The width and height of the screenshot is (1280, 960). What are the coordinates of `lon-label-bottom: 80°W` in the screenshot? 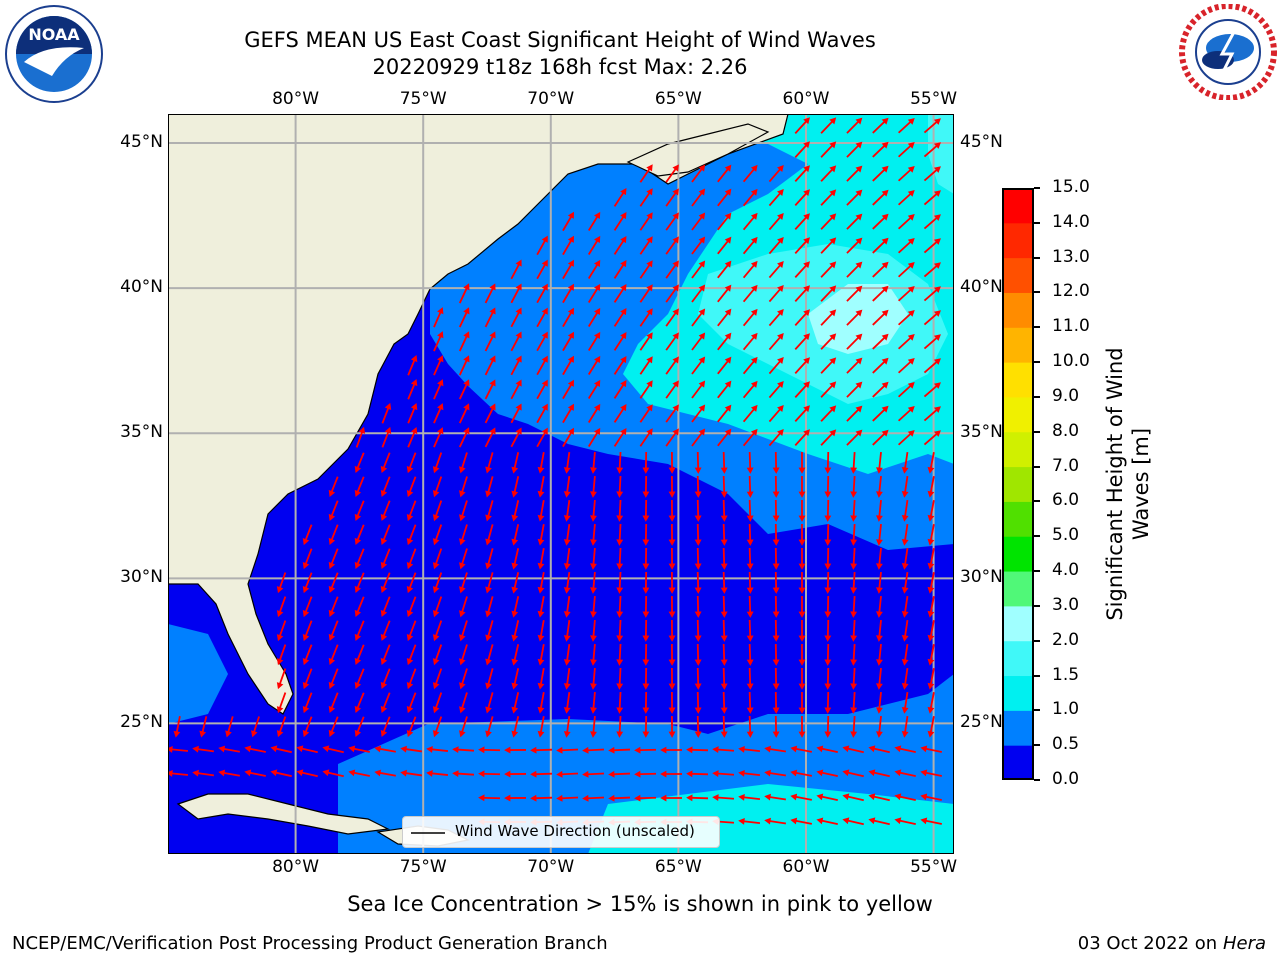 It's located at (296, 867).